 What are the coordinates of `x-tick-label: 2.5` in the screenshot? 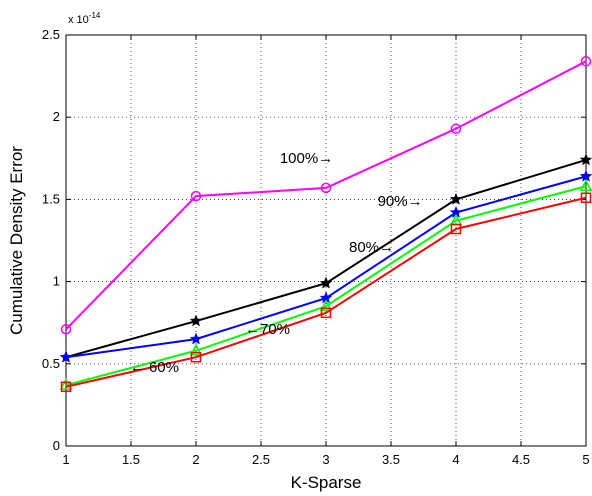 It's located at (261, 459).